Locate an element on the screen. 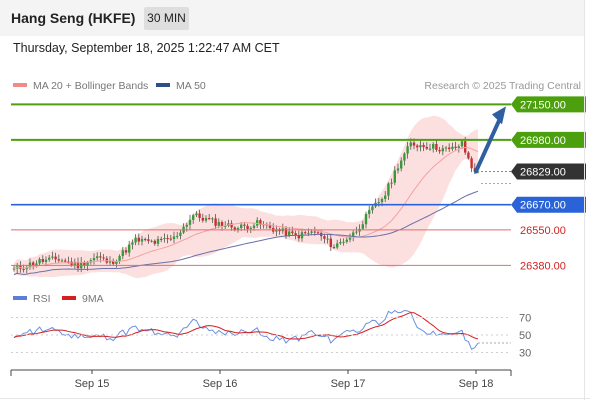  x-tick-label-2: Sep 17 is located at coordinates (348, 384).